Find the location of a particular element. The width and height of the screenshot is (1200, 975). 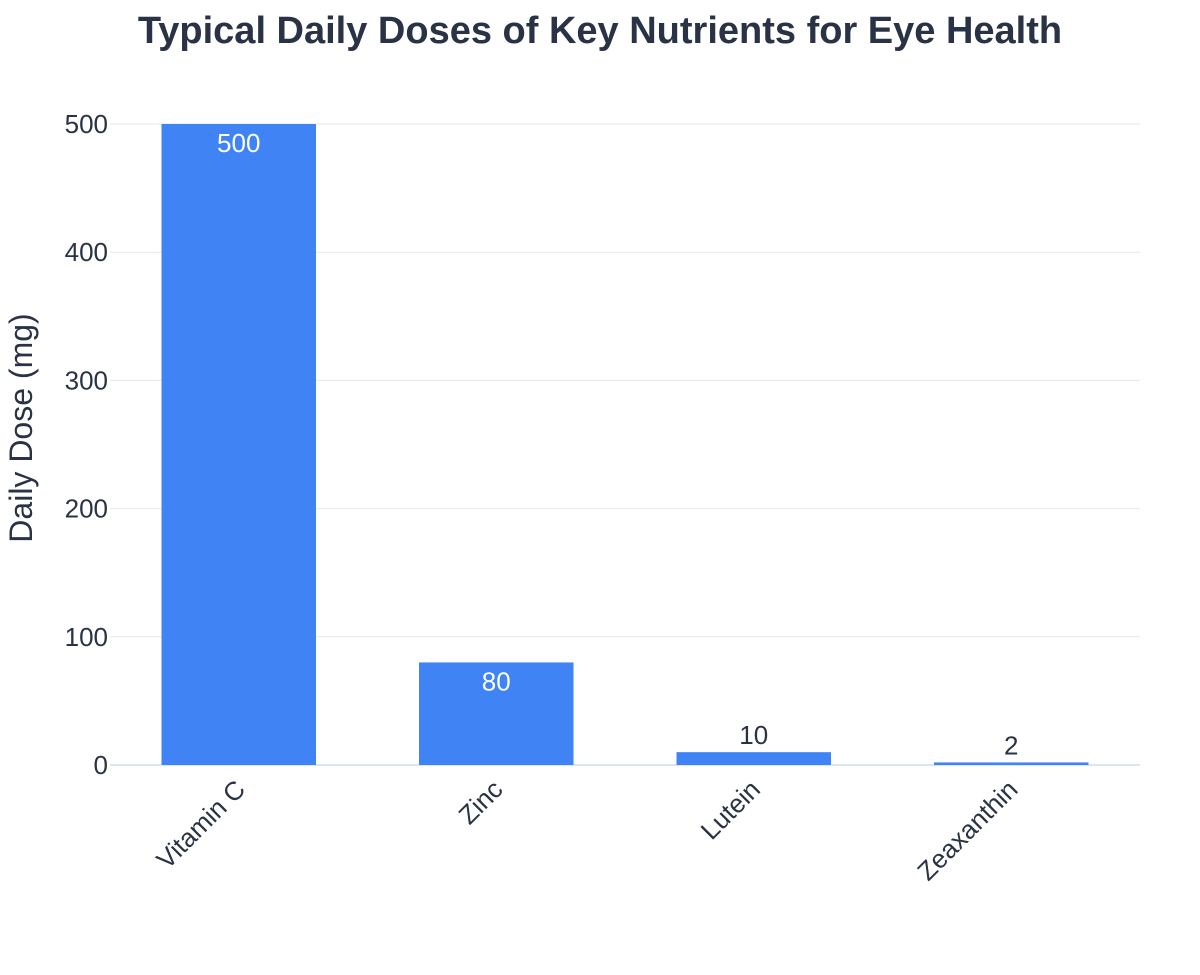

x-axis-ticks: Vitamin C Zinc Lutein Zeaxanthin is located at coordinates (586, 830).